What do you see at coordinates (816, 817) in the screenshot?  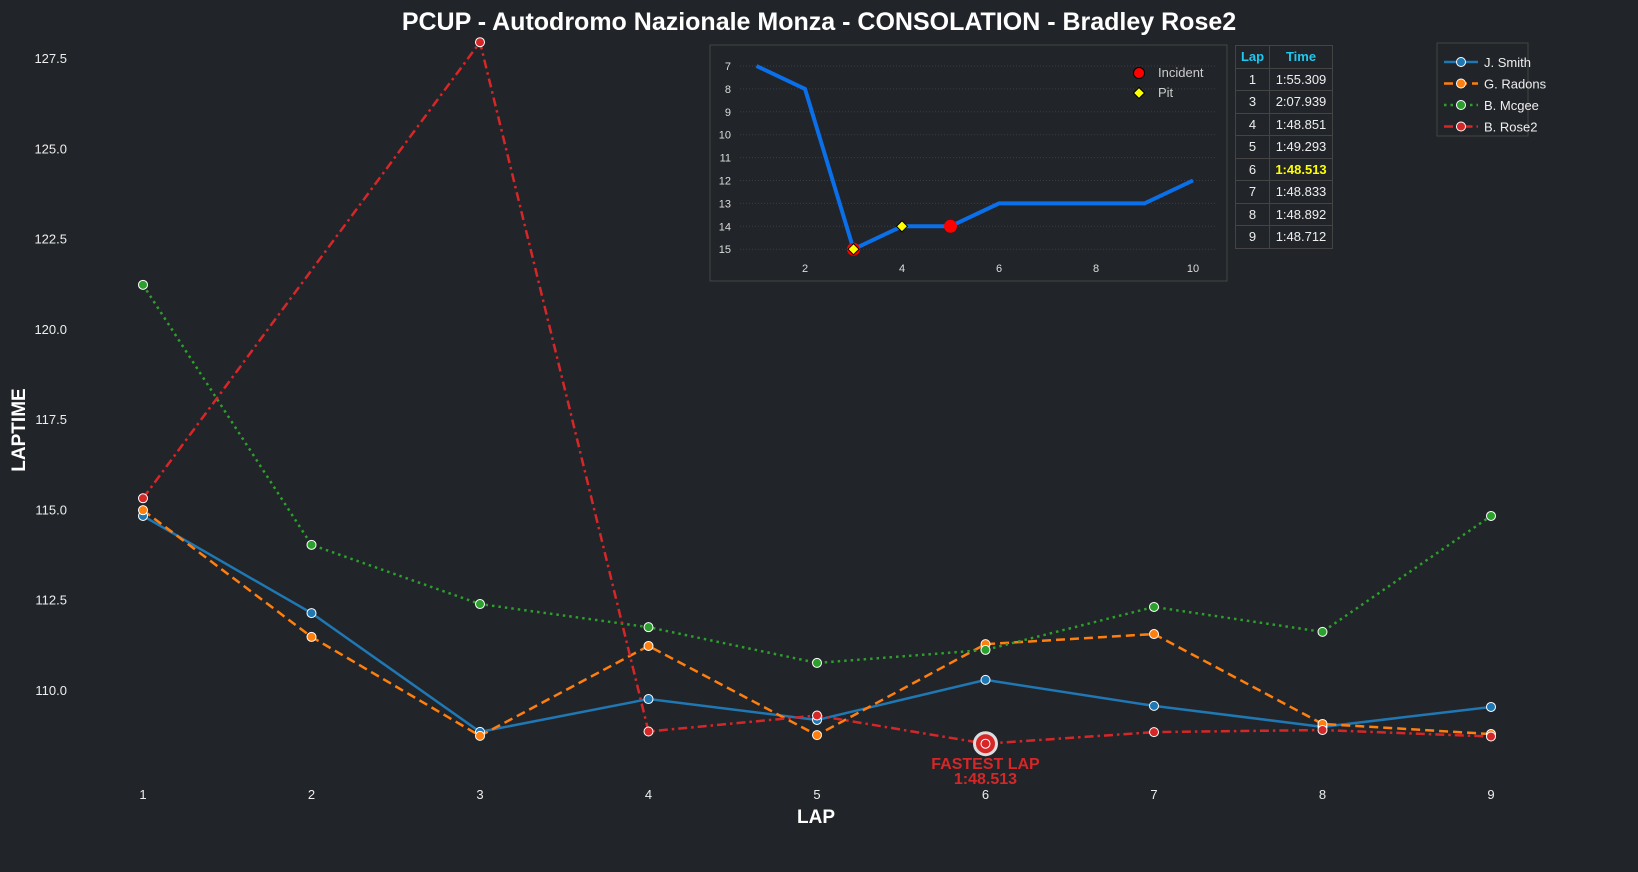 I see `x-axis-label: LAP` at bounding box center [816, 817].